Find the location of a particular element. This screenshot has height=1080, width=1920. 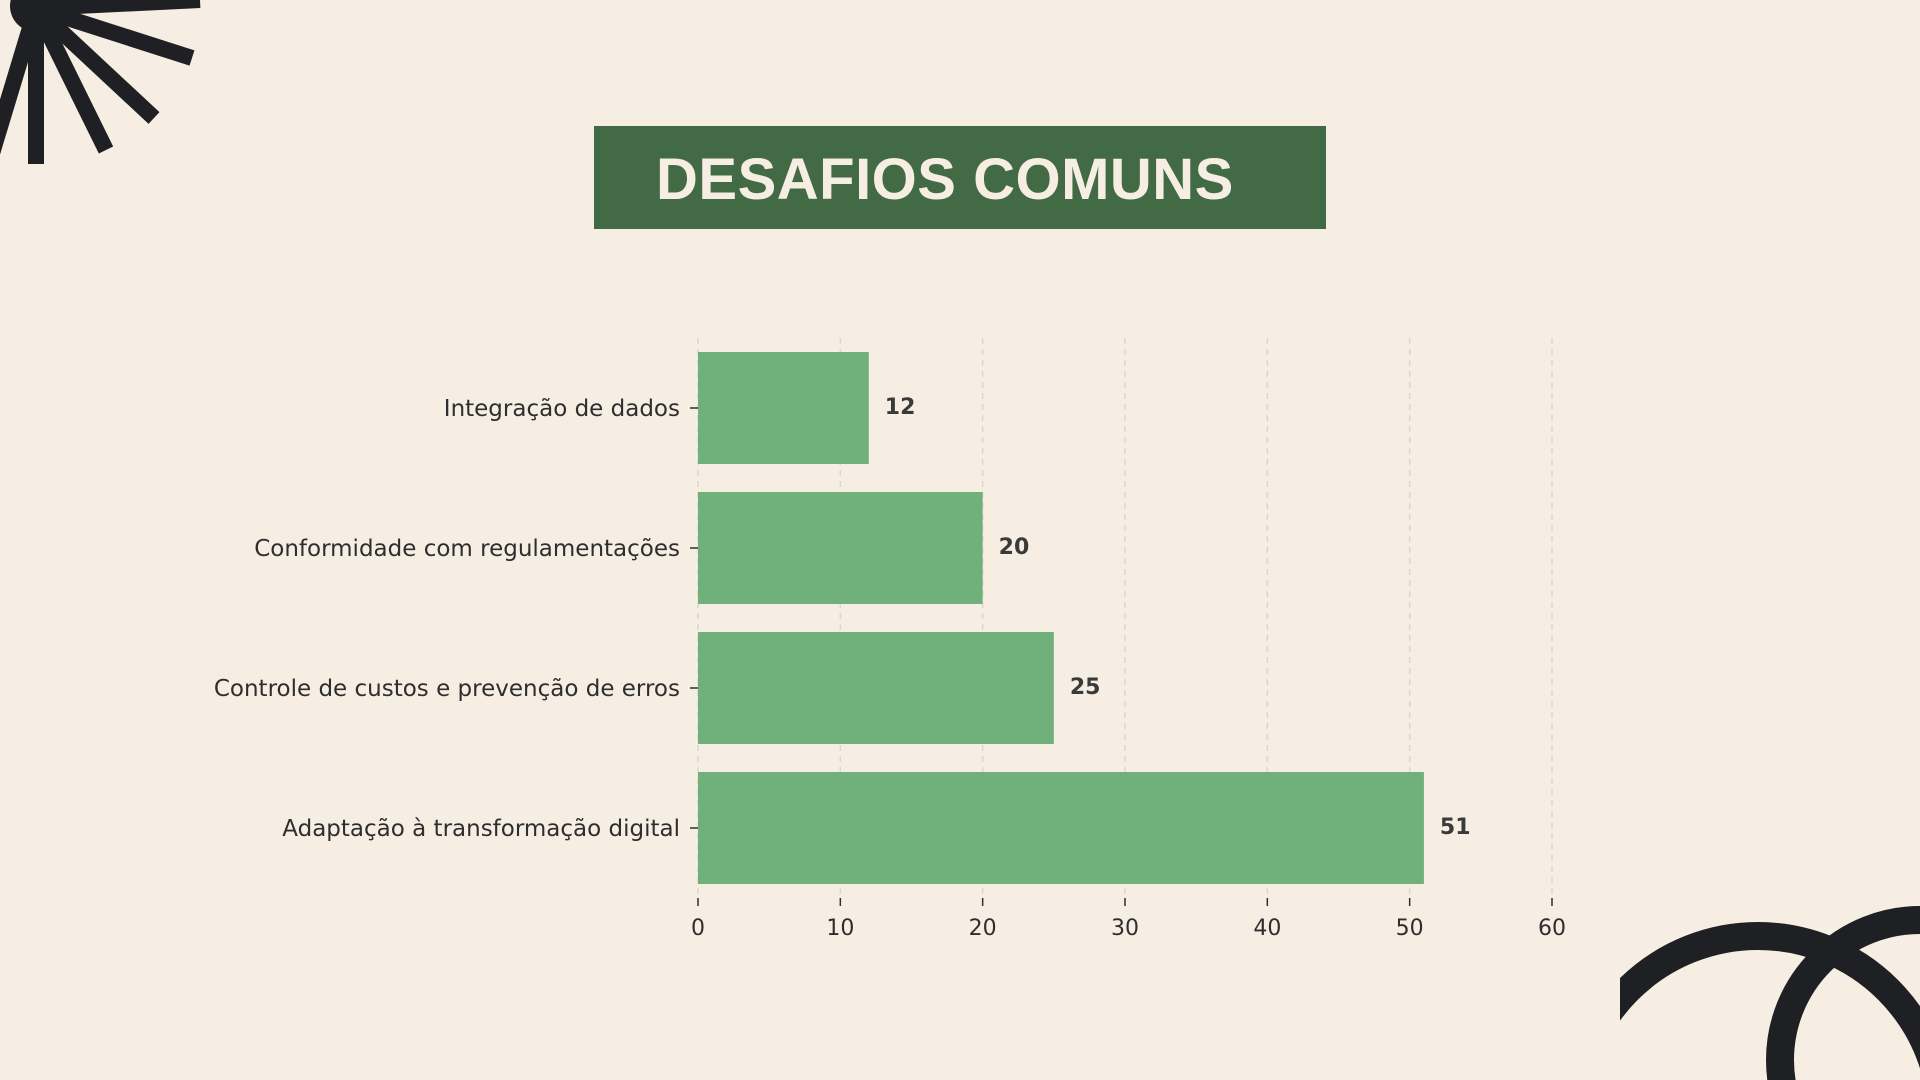

title-banner: DESAFIOS COMUNS is located at coordinates (960, 177).